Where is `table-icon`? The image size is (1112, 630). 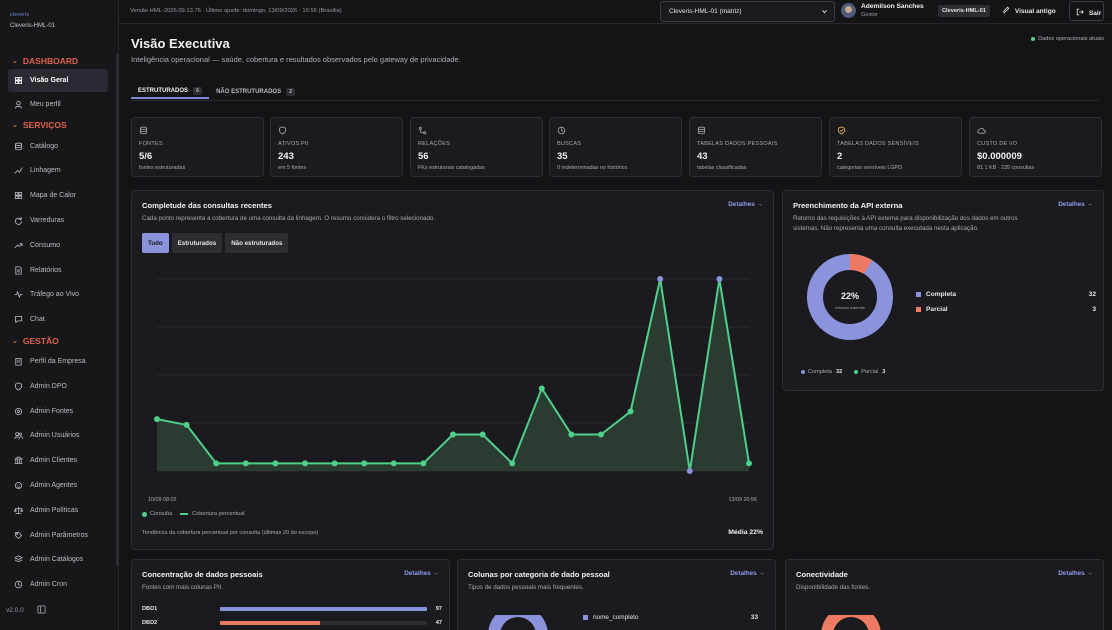
table-icon is located at coordinates (755, 131).